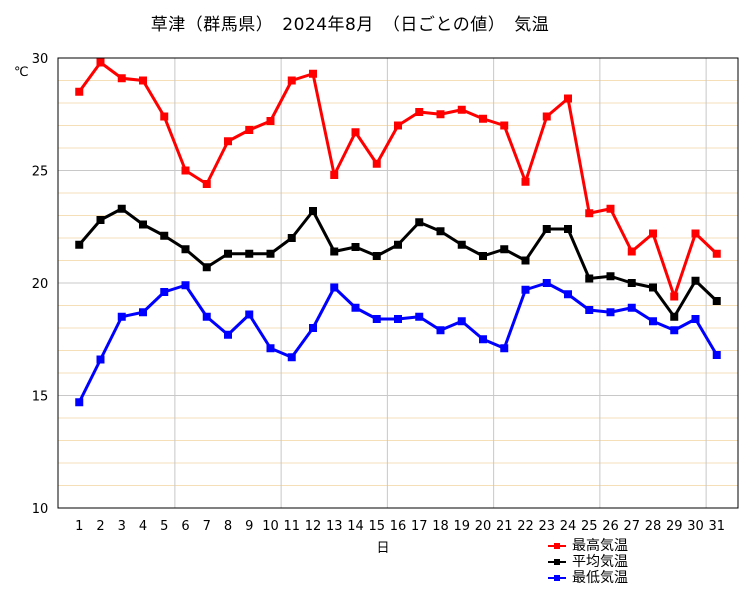 Image resolution: width=755 pixels, height=598 pixels. Describe the element at coordinates (589, 526) in the screenshot. I see `x-tick-label: 25` at that location.